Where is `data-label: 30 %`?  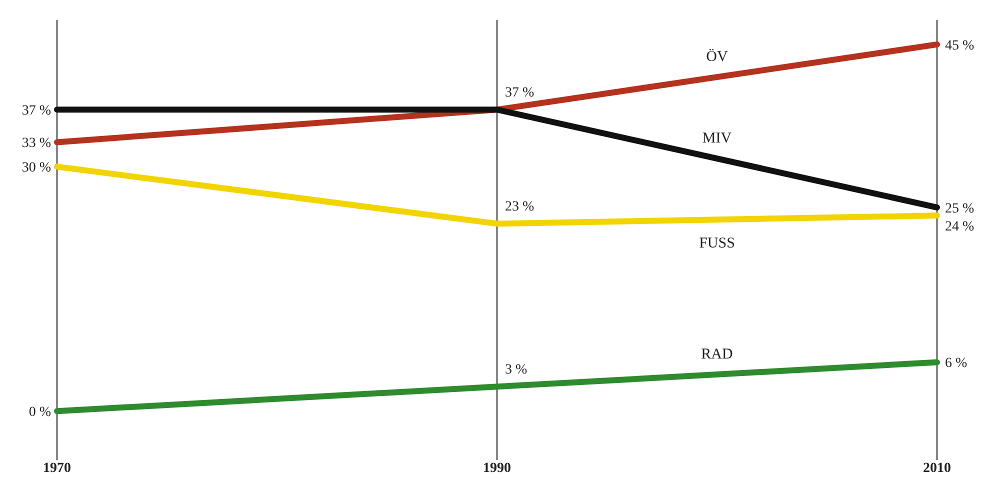
data-label: 30 % is located at coordinates (37, 168).